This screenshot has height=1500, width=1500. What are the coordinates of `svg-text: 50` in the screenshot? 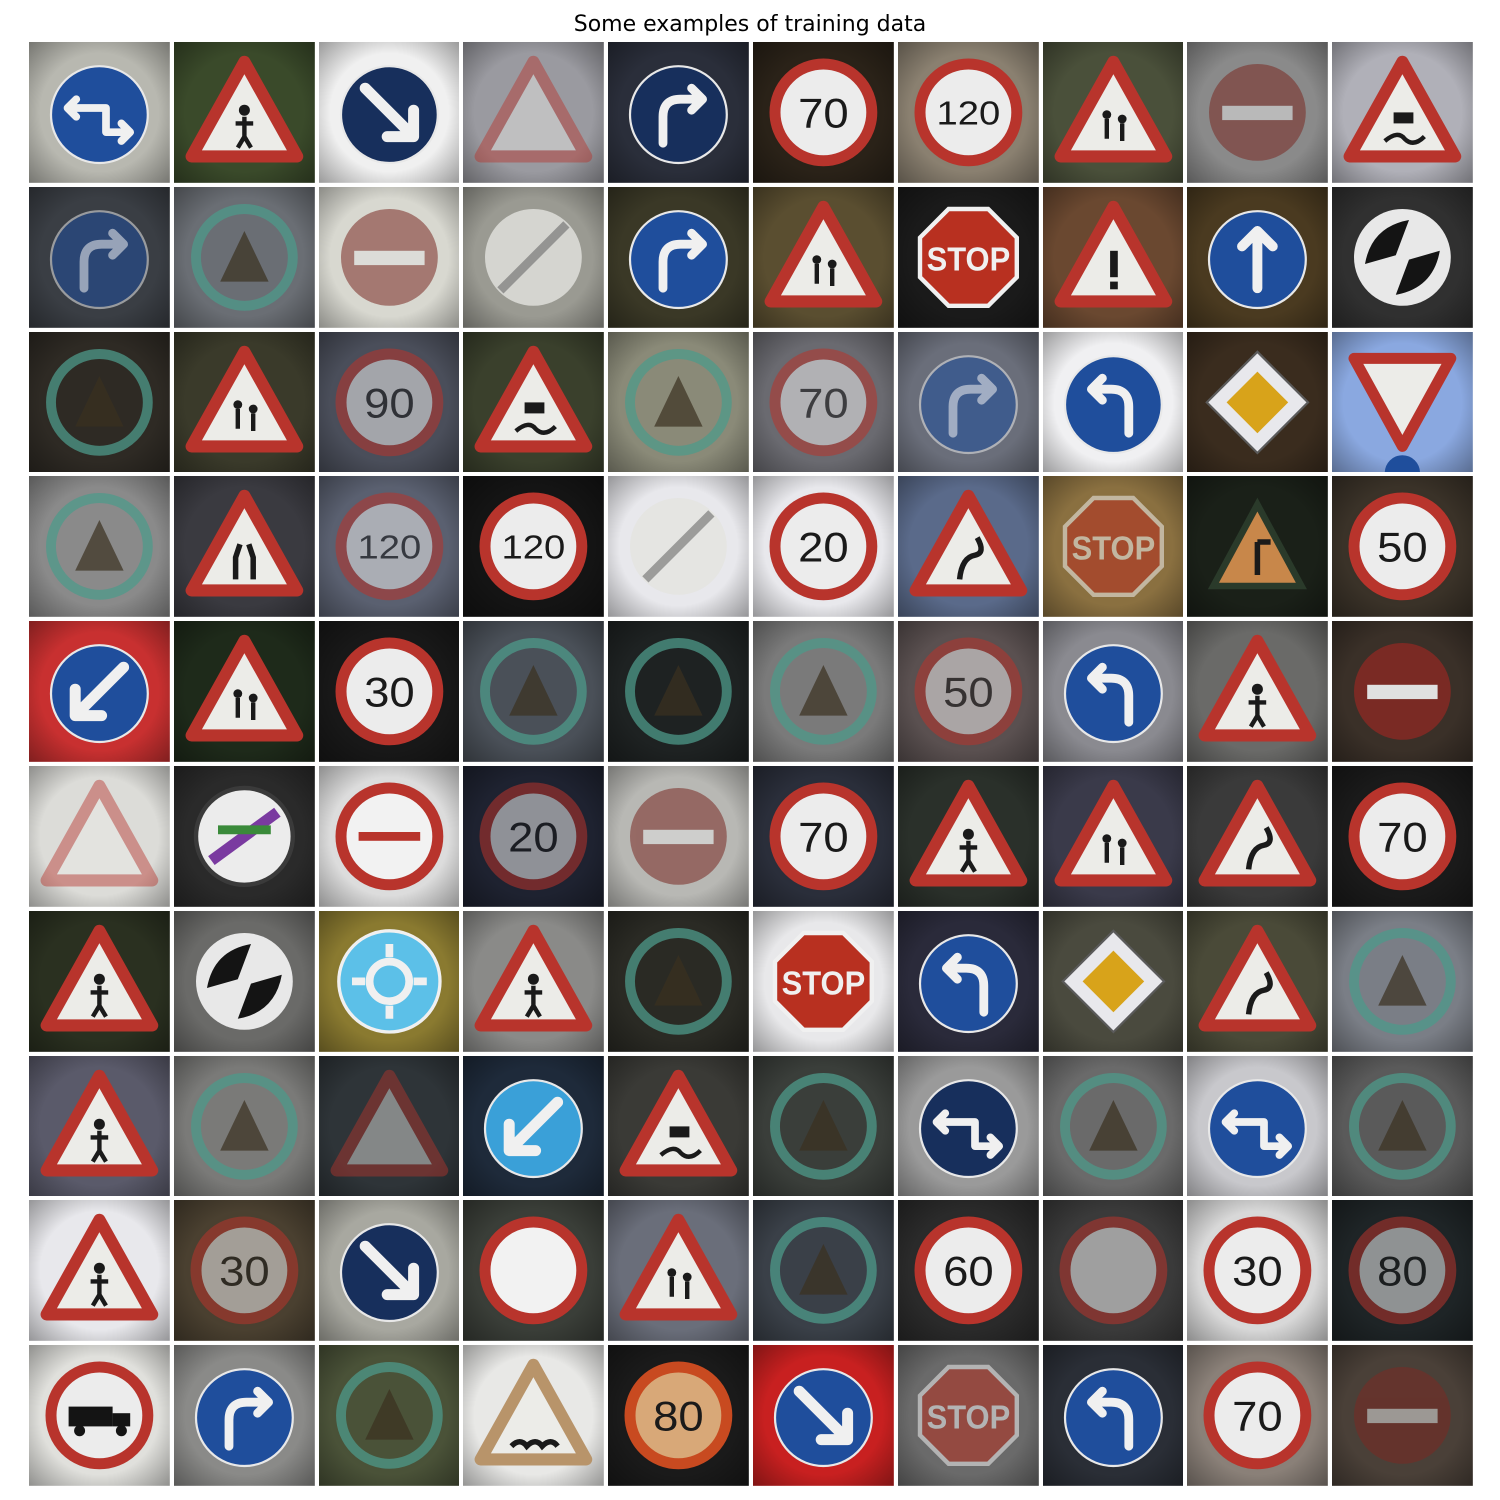 It's located at (968, 692).